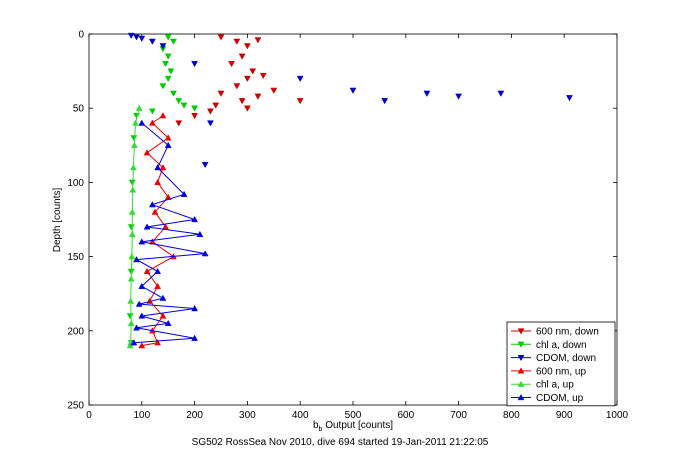  I want to click on x-axis-label: bb Output [counts], so click(353, 426).